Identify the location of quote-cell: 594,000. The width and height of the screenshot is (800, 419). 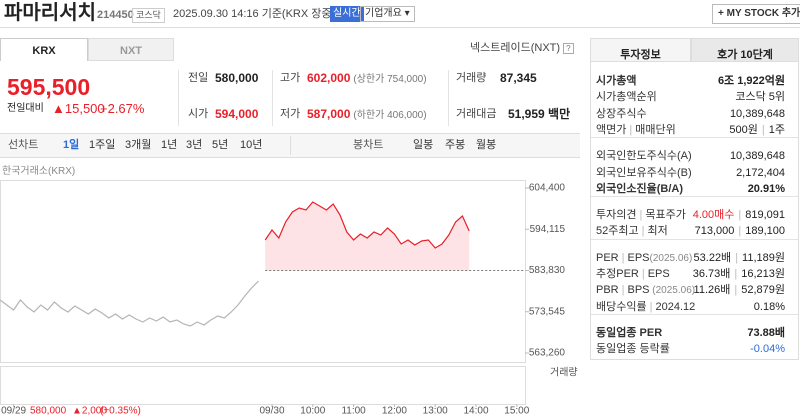
(236, 114).